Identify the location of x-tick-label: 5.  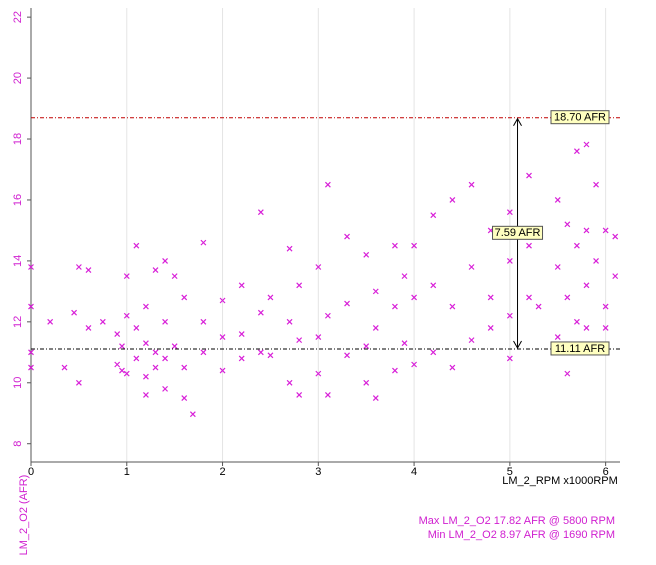
(510, 472).